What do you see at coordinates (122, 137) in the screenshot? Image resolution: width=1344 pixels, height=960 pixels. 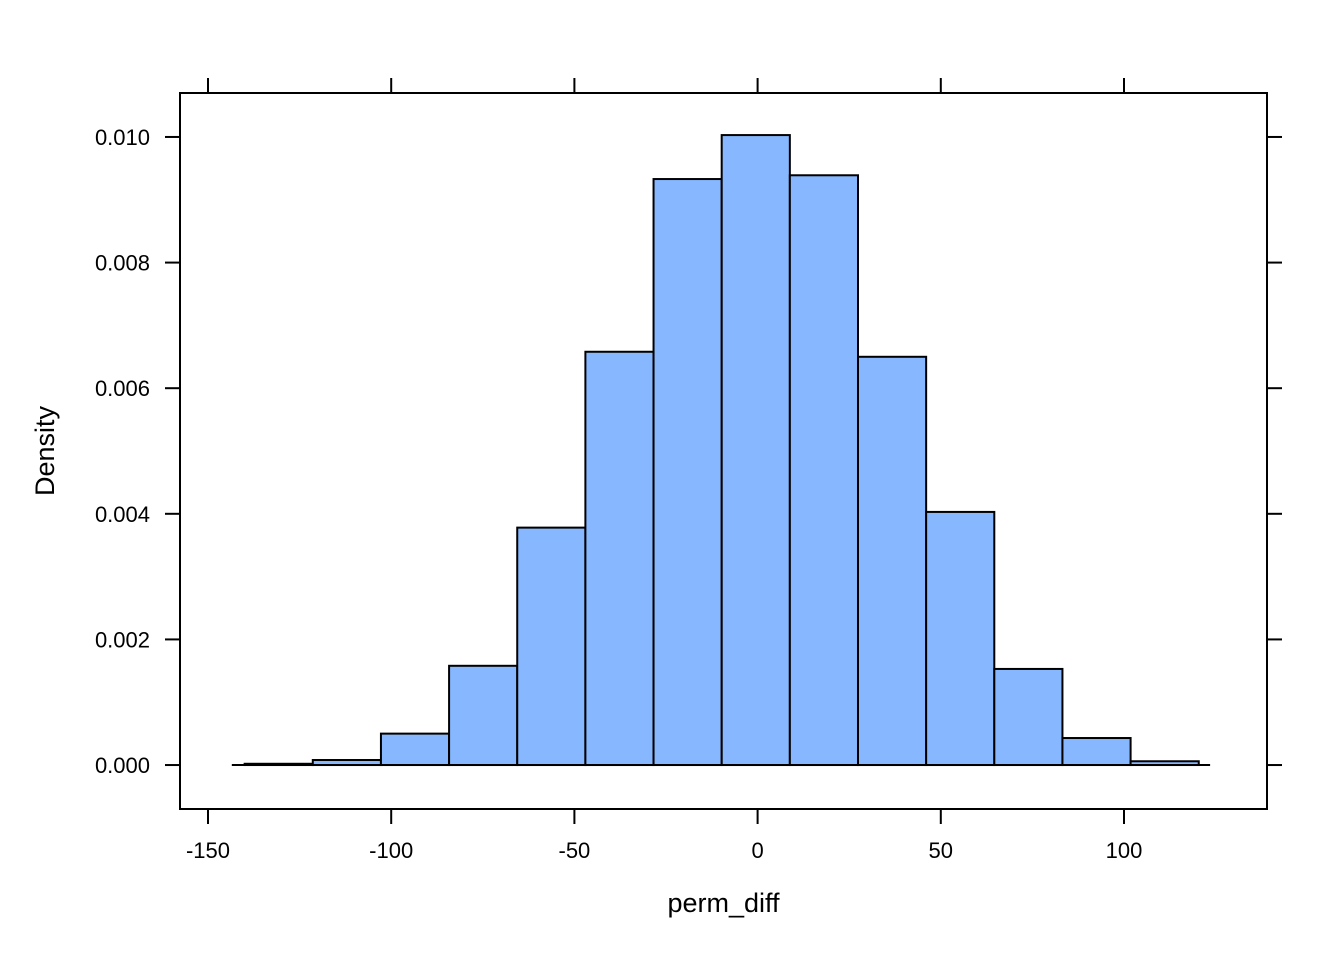 I see `y-tick-label: 0.010` at bounding box center [122, 137].